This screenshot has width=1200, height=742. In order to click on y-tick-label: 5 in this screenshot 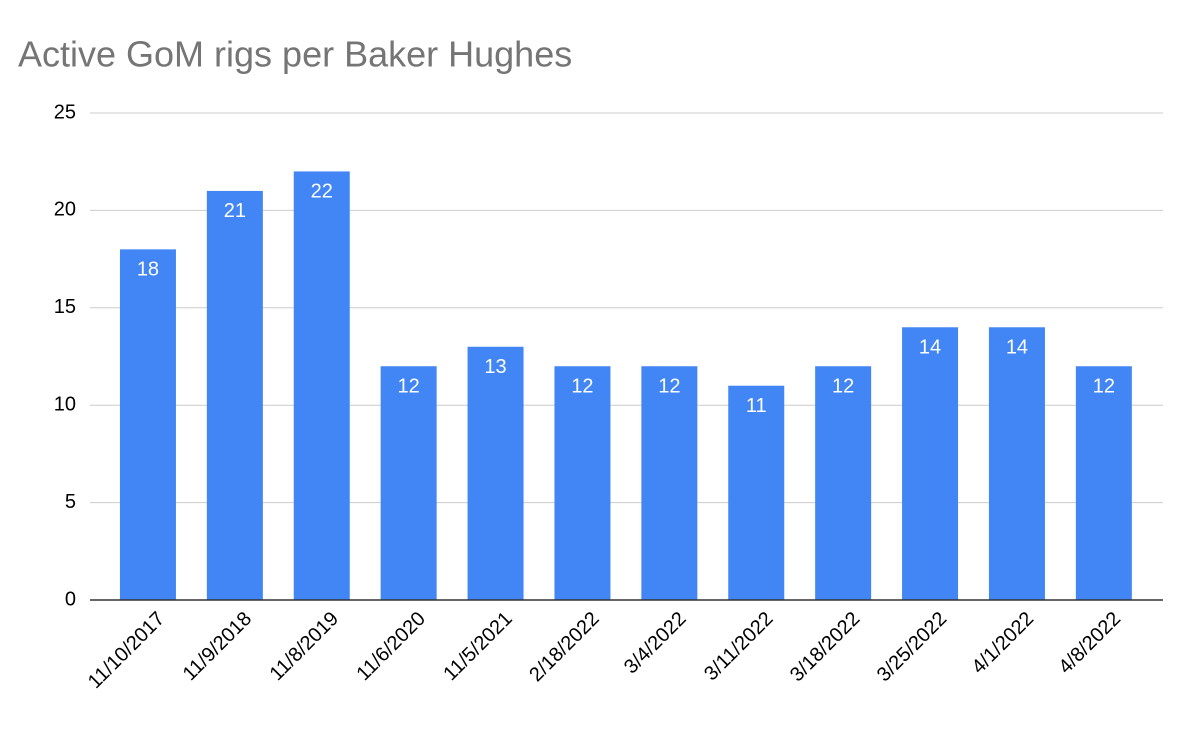, I will do `click(70, 502)`.